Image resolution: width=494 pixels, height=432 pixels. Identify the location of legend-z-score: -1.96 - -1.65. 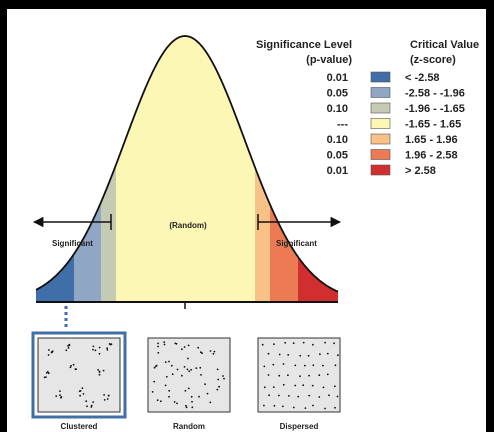
(435, 109).